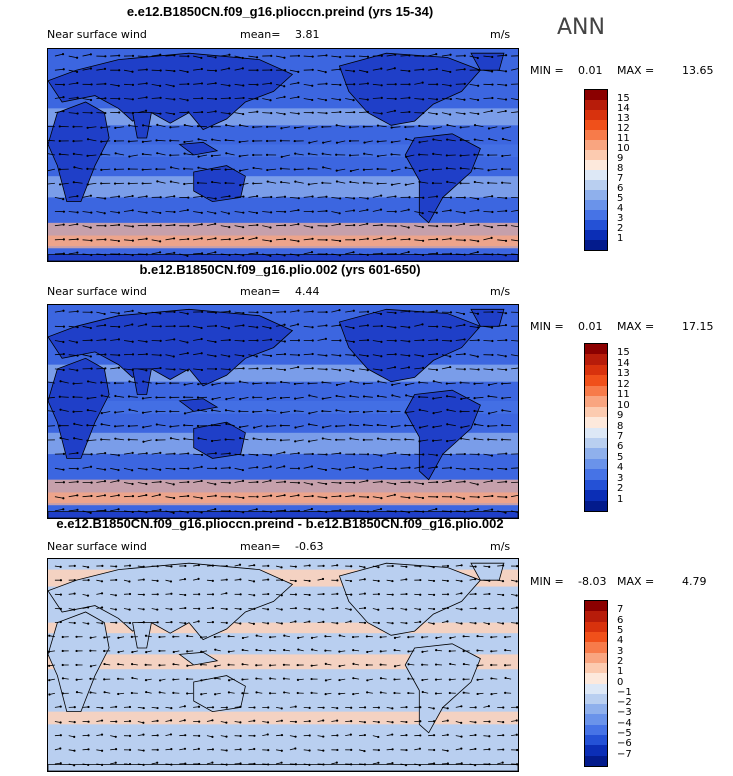 This screenshot has width=733, height=776. What do you see at coordinates (309, 546) in the screenshot?
I see `mean-value: -0.63` at bounding box center [309, 546].